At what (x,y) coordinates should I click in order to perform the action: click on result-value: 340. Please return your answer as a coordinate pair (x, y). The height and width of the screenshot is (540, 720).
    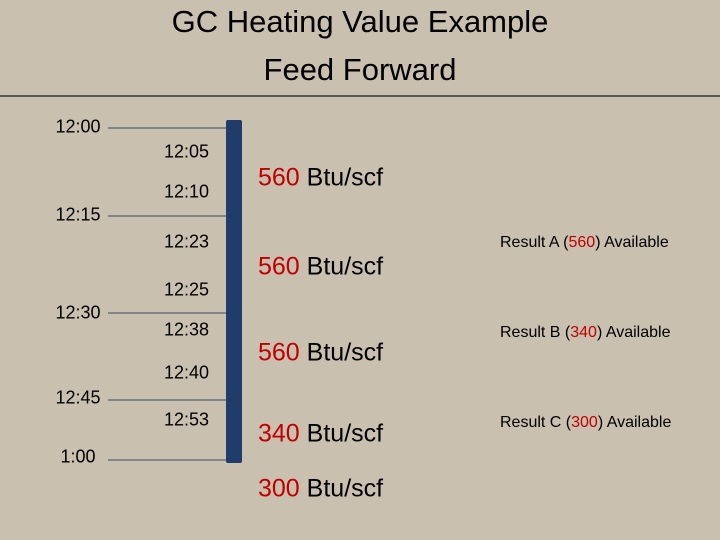
    Looking at the image, I should click on (583, 332).